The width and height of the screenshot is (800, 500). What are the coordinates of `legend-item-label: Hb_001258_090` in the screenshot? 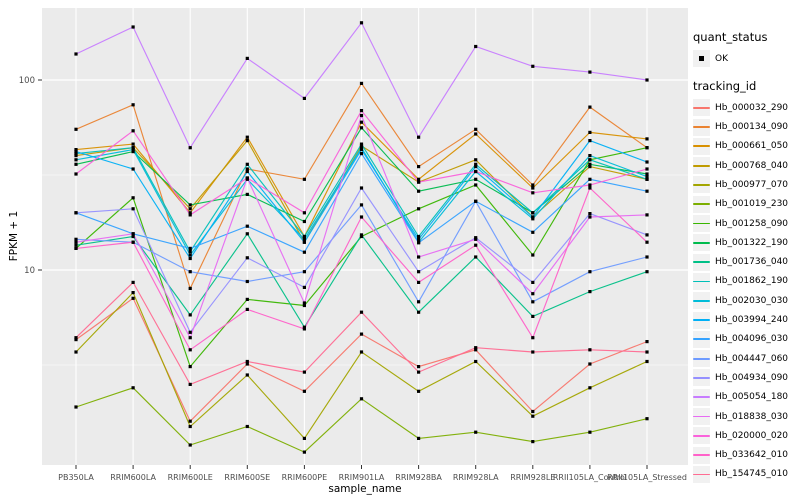 It's located at (752, 223).